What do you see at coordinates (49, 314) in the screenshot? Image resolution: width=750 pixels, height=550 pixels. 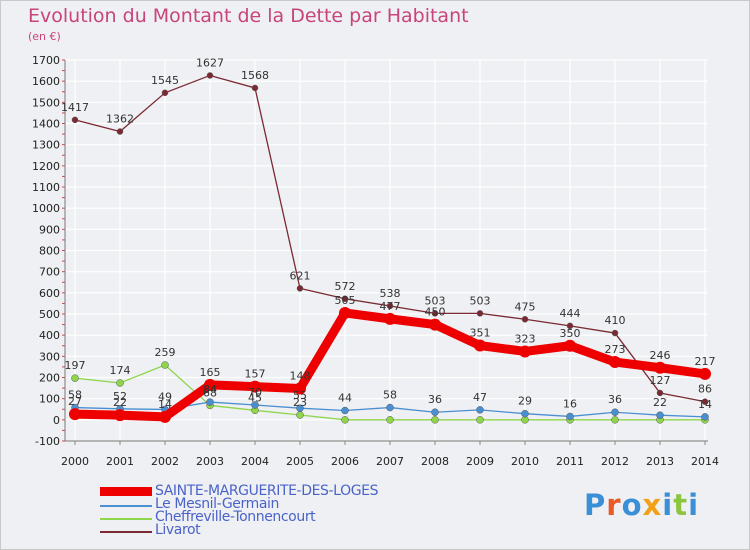 I see `y-tick-label: 500` at bounding box center [49, 314].